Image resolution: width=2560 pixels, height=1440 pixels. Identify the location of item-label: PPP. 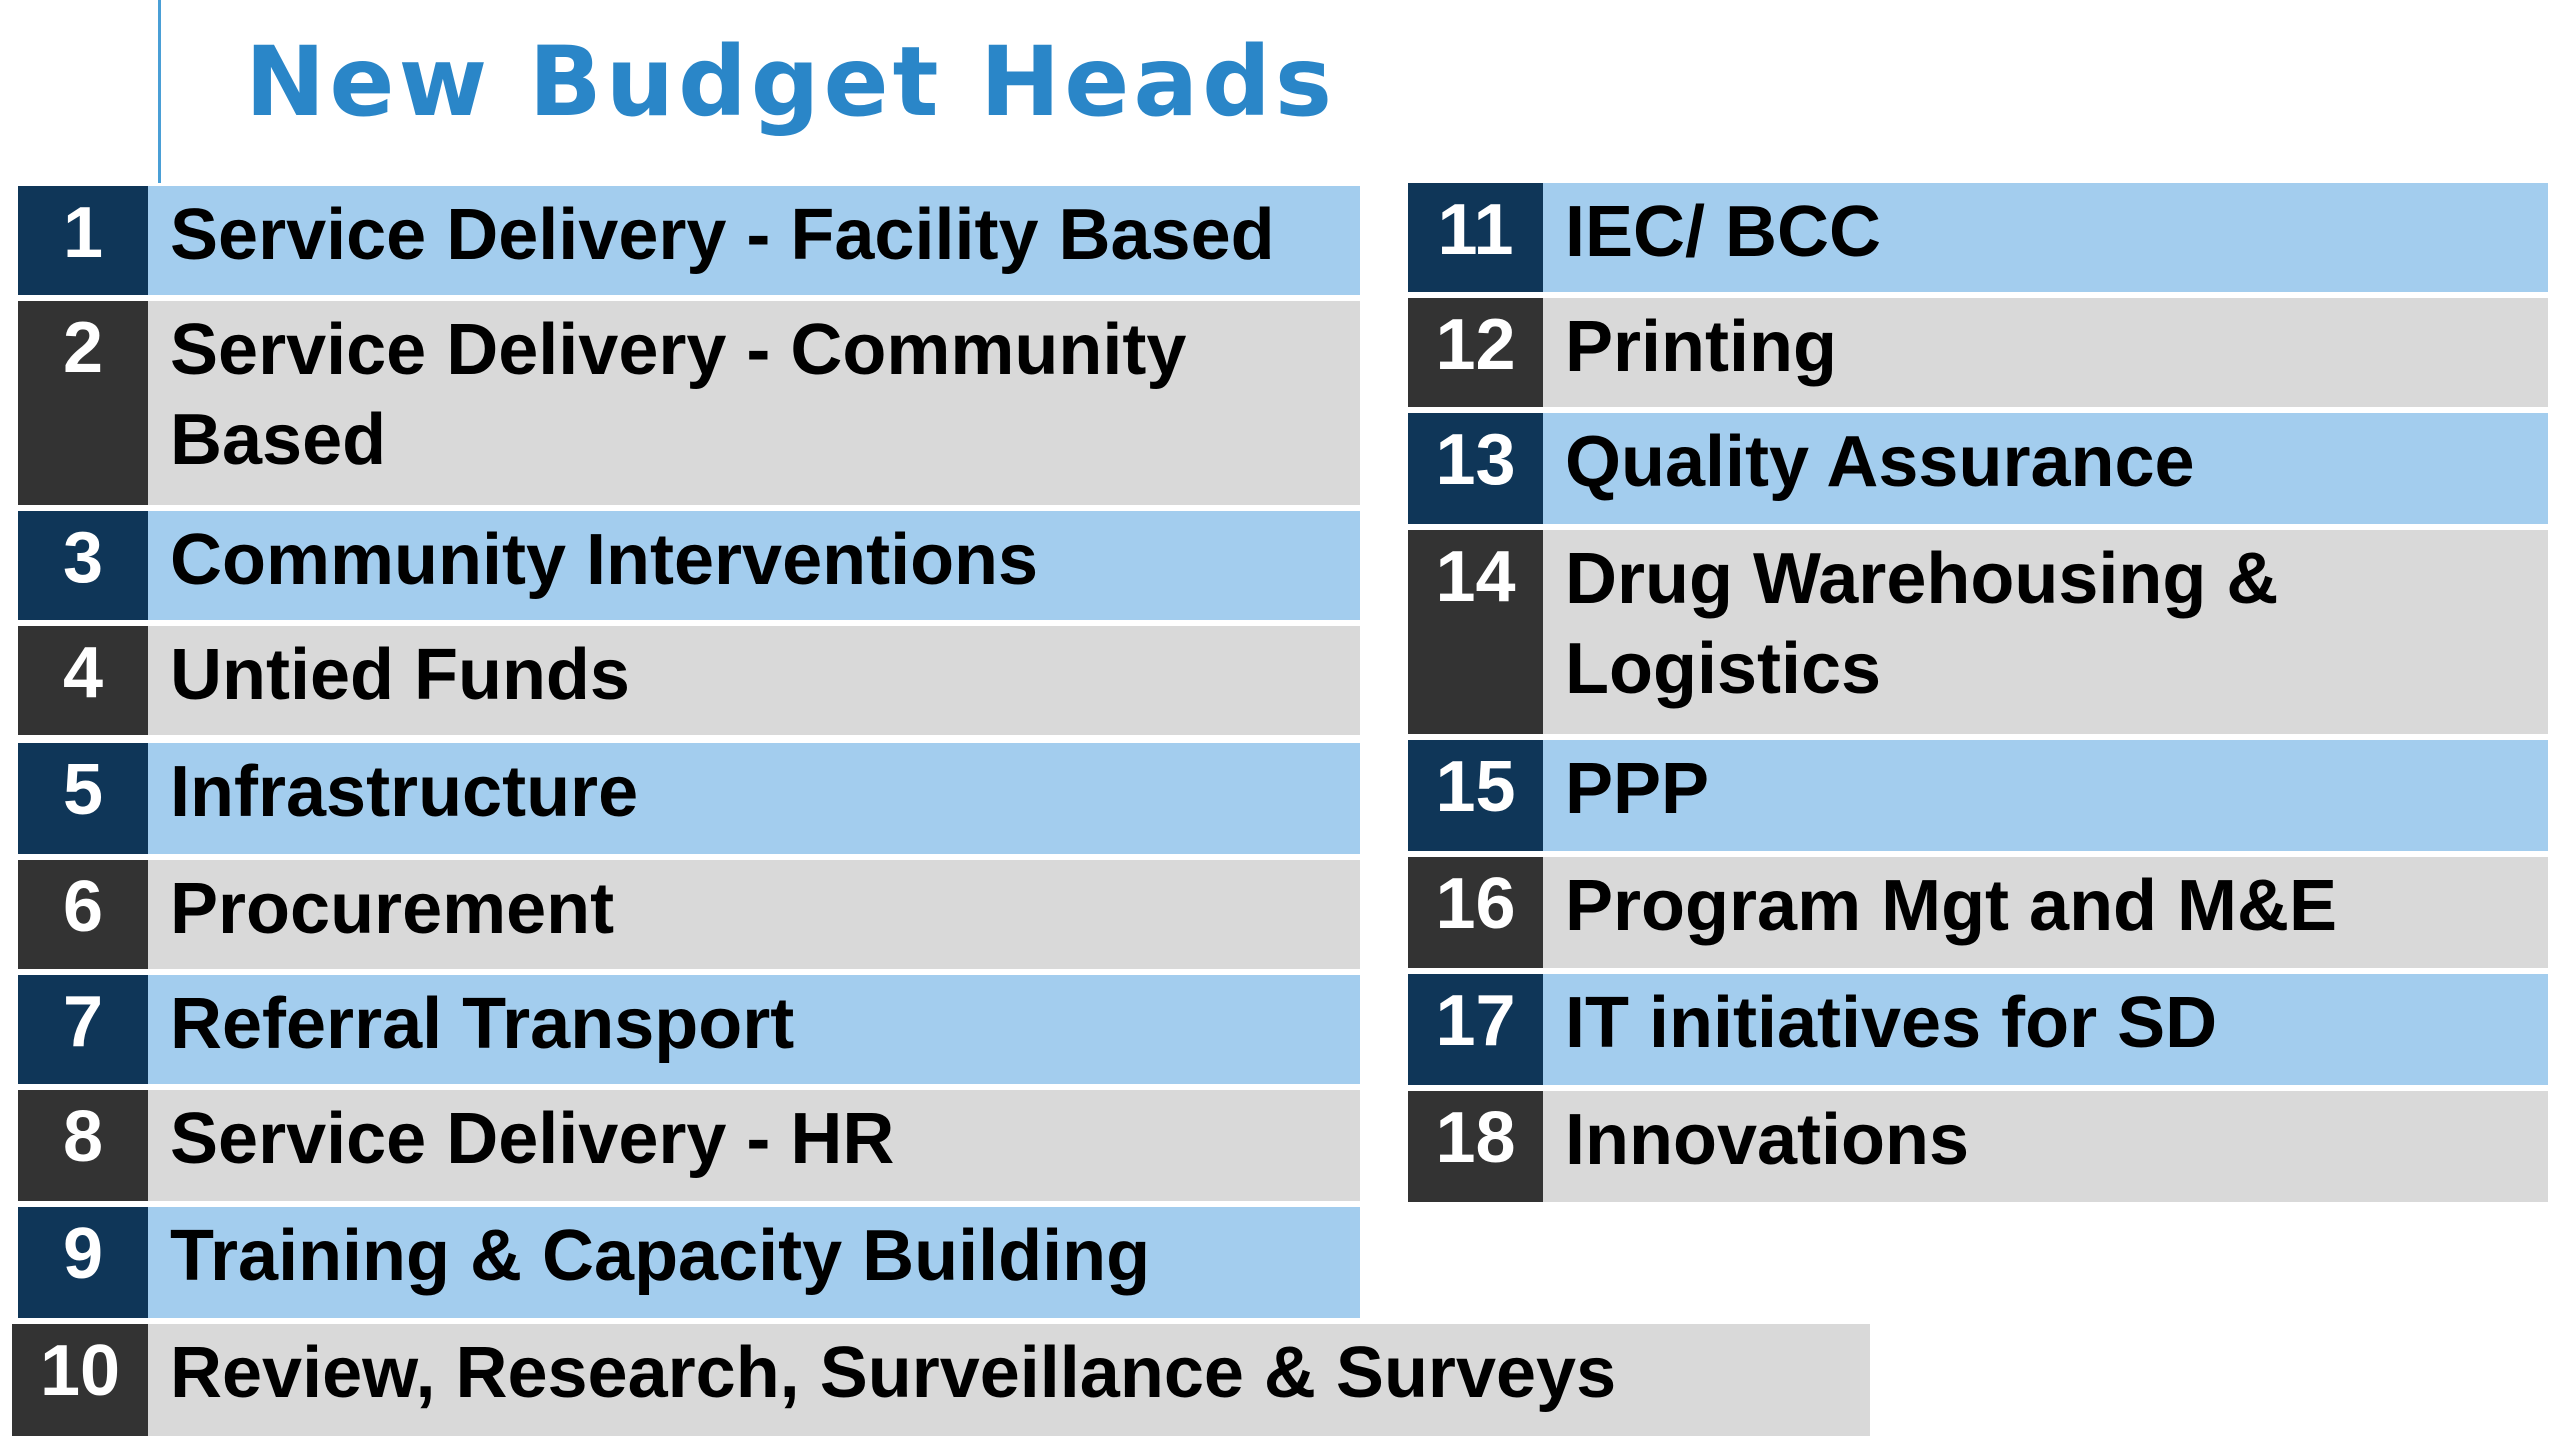
(2045, 795).